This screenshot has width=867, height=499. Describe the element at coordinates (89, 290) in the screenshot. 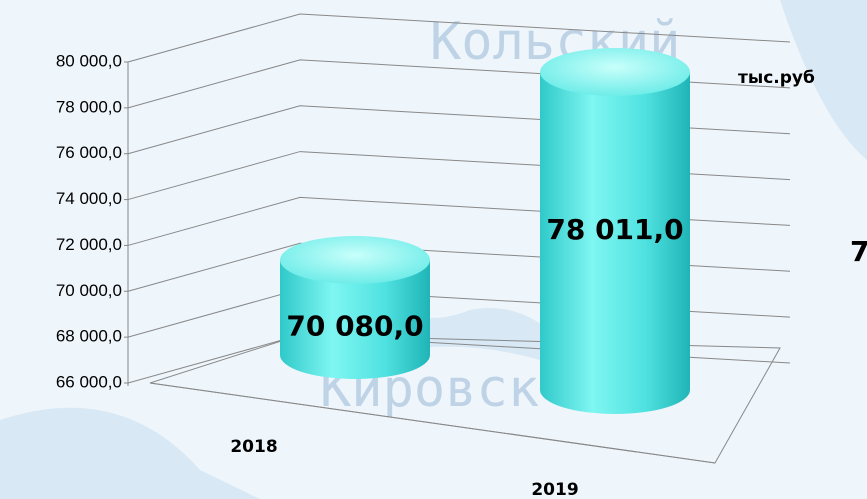

I see `y-tick-label: 70 000,0` at that location.